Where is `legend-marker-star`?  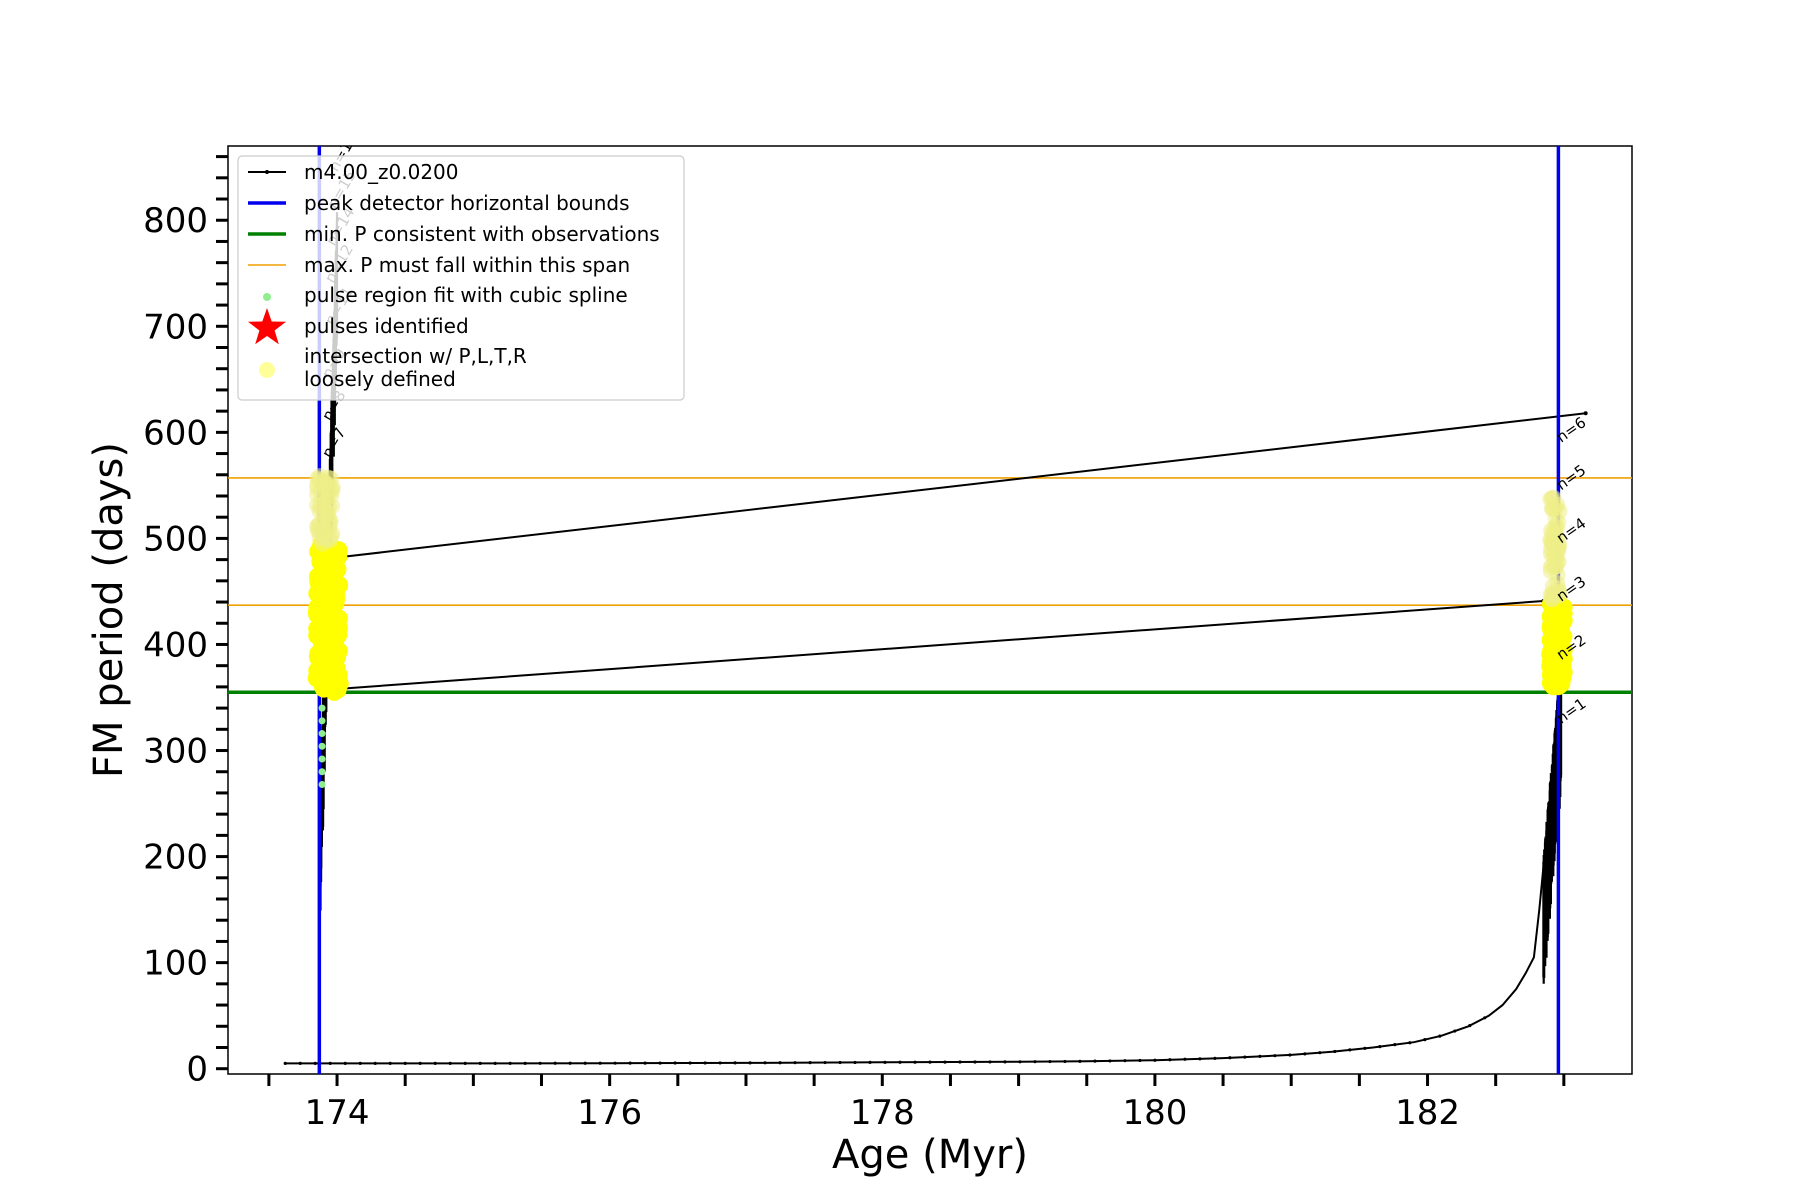 legend-marker-star is located at coordinates (267, 326).